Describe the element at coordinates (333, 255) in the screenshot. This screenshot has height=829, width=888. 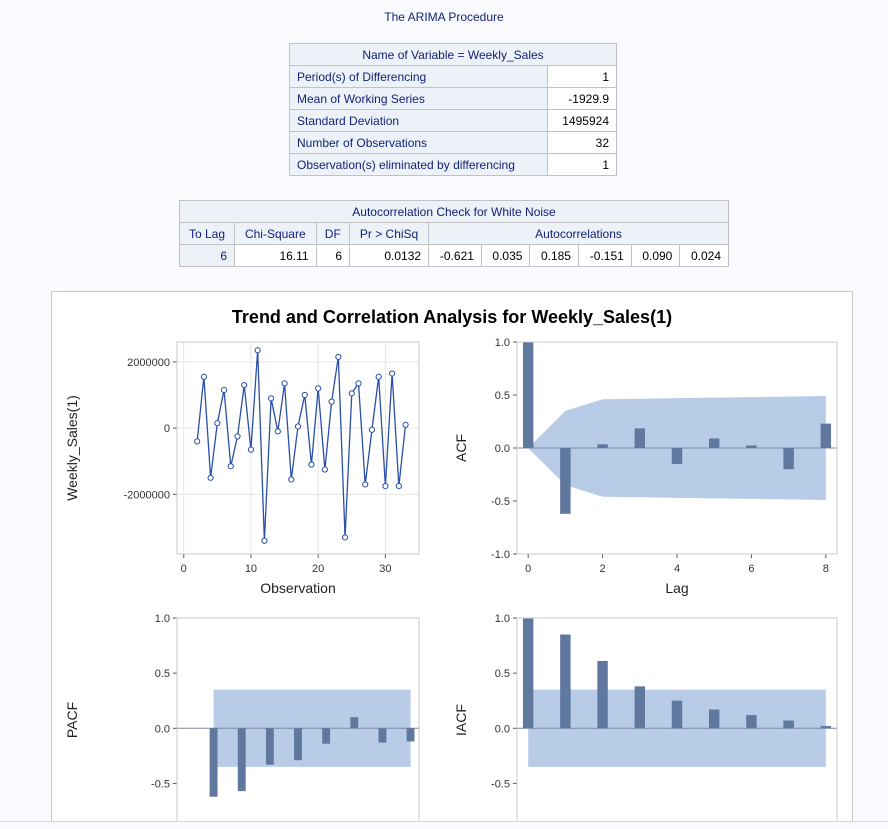
I see `cell-df: 6` at that location.